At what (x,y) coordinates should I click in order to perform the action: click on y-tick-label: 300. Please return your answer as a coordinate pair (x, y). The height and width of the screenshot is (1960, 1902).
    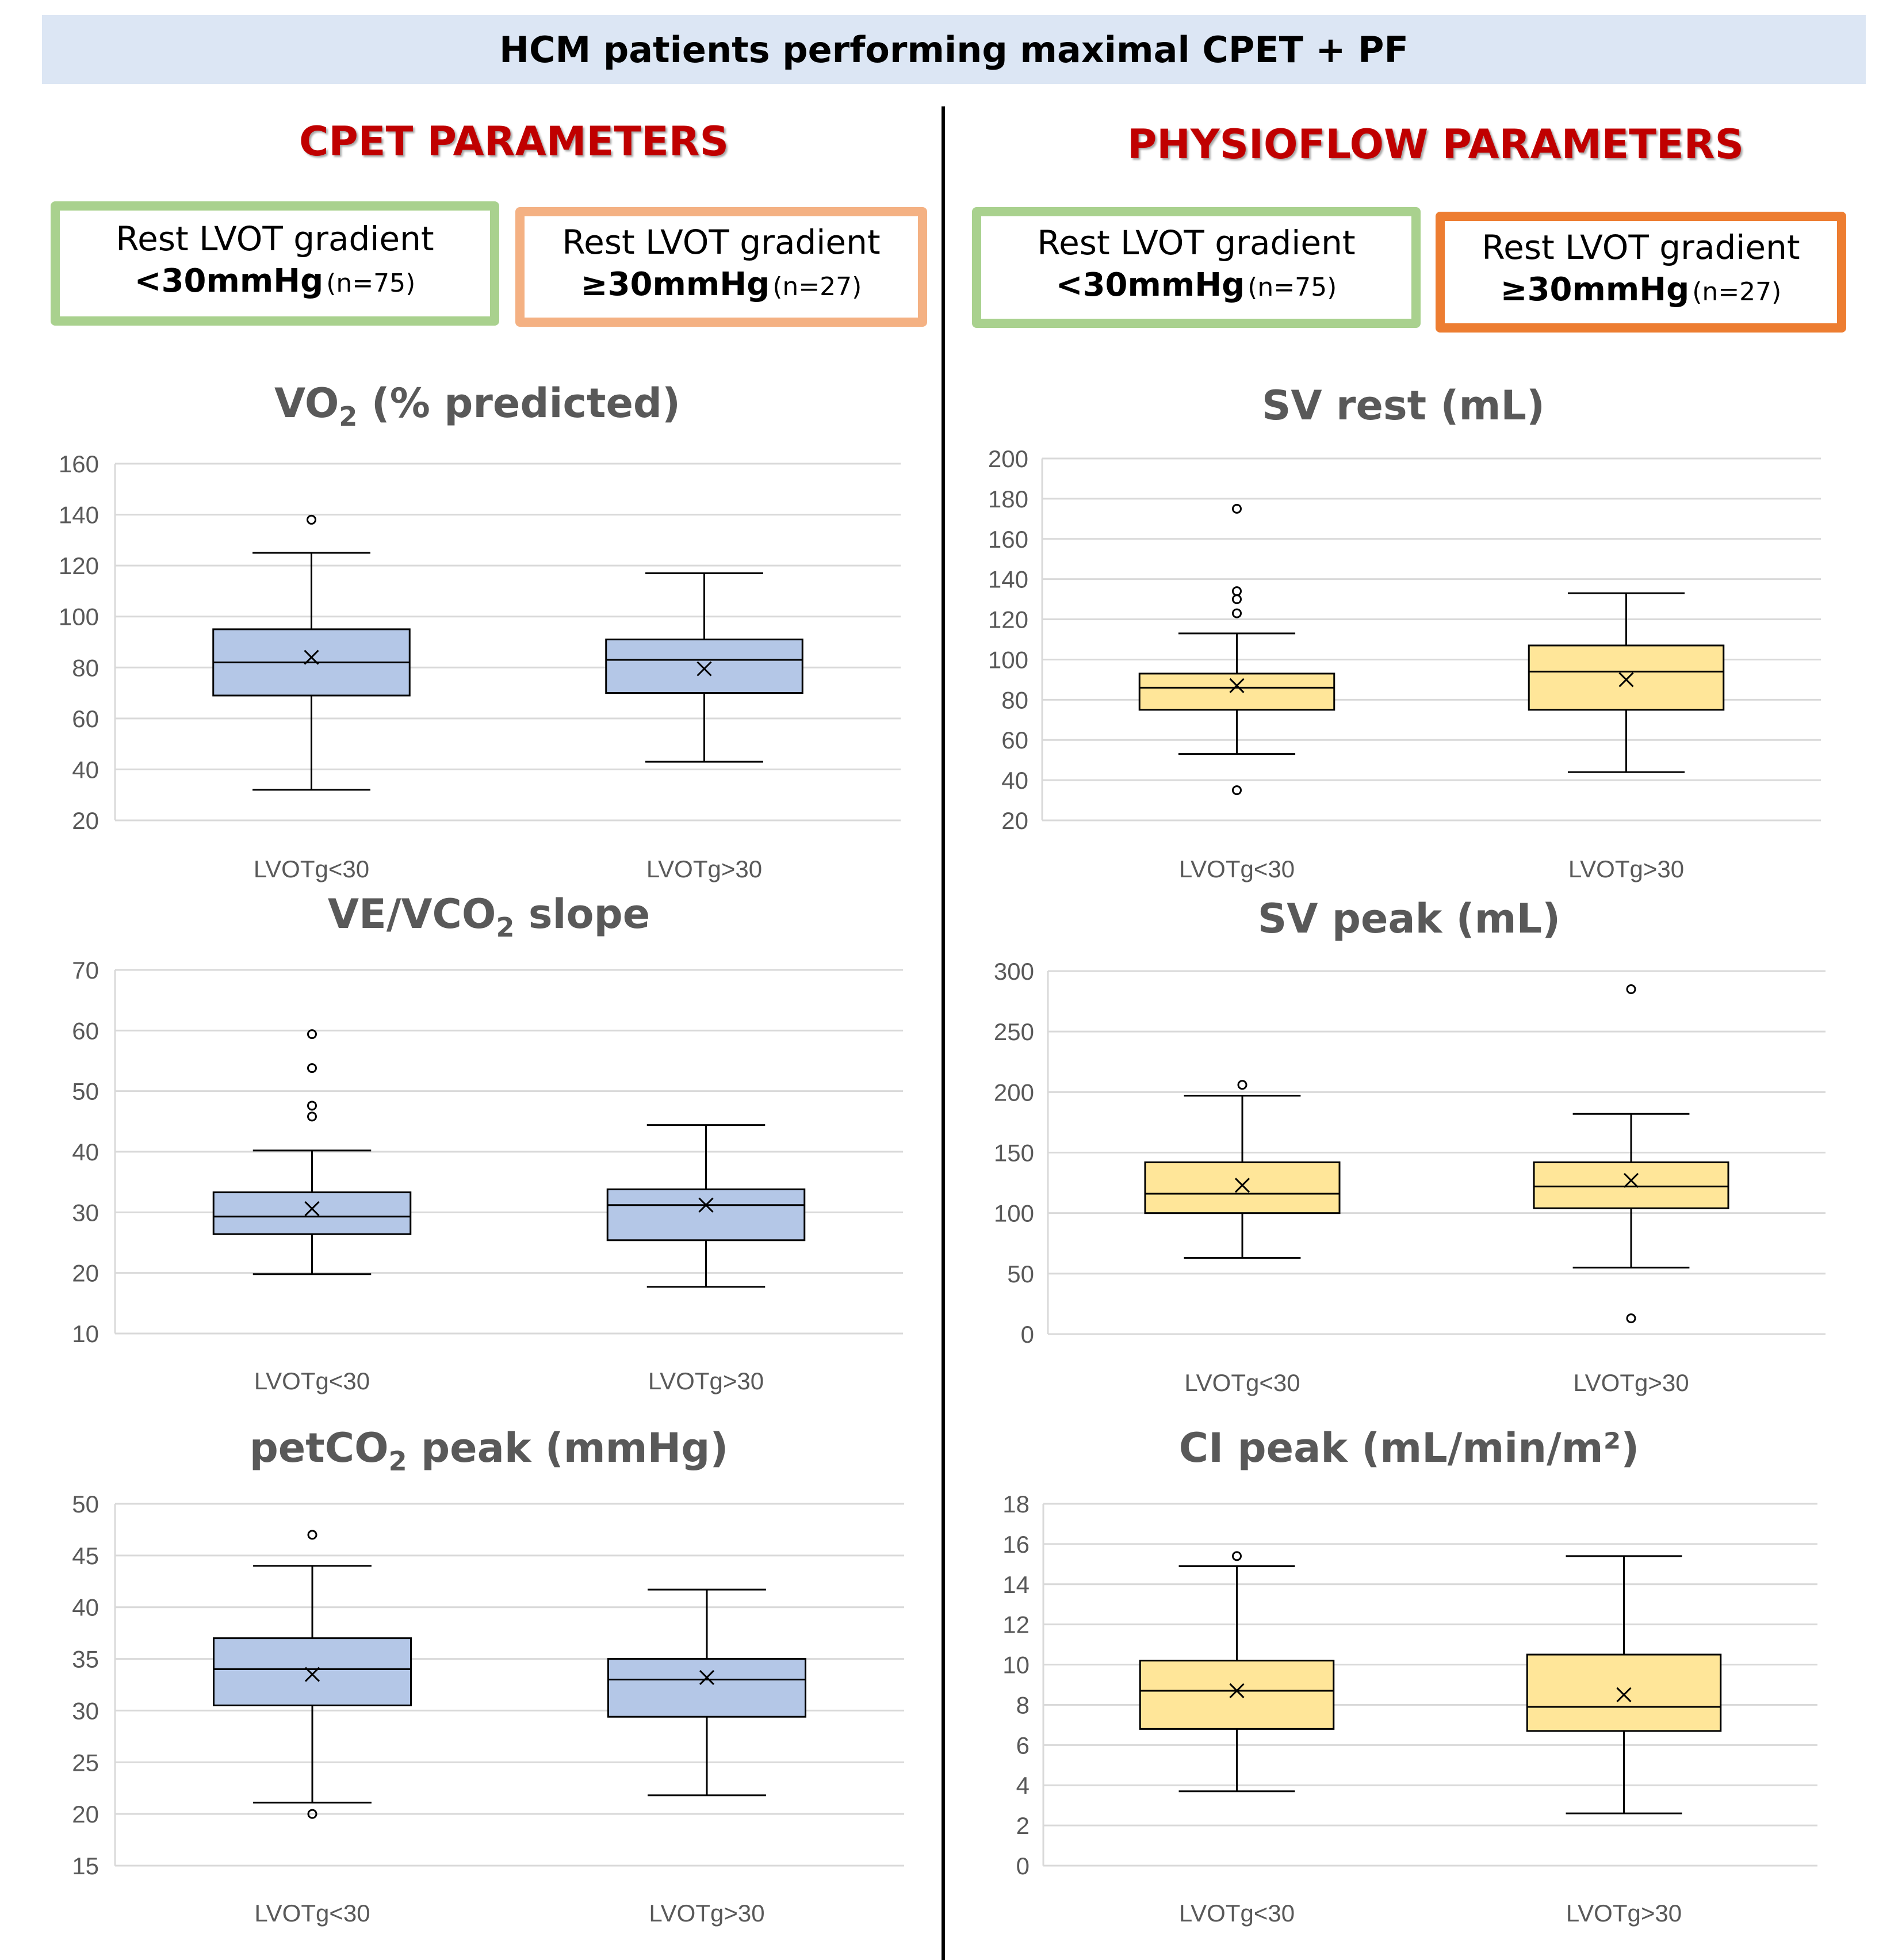
    Looking at the image, I should click on (1014, 971).